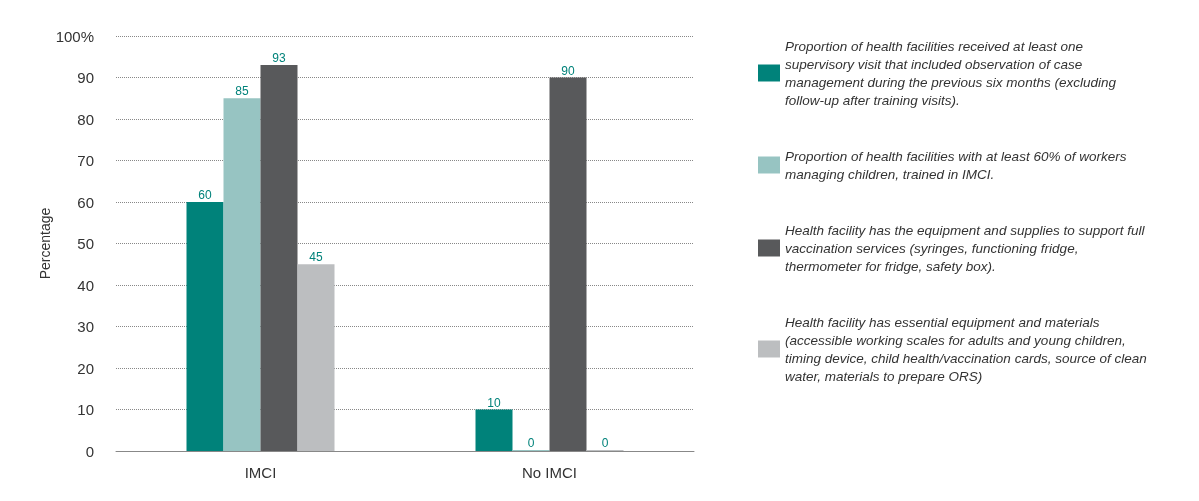 This screenshot has width=1199, height=501. What do you see at coordinates (968, 349) in the screenshot?
I see `legend-label: Health facility has essential equipment and materials (accessible working scales for adults and young children, timing device, child health/vaccination cards, source of clean water, materials to prepare ORS)` at bounding box center [968, 349].